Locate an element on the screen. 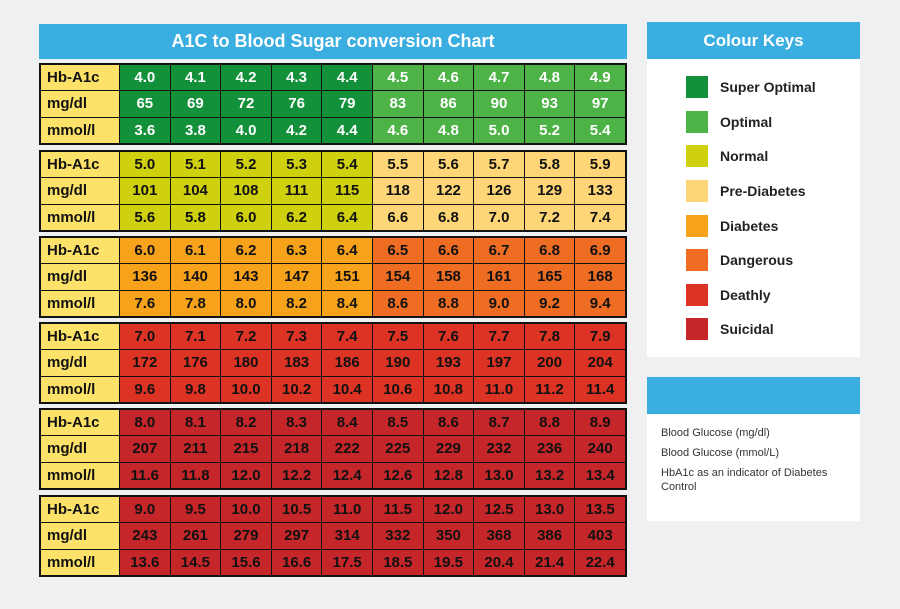 This screenshot has width=900, height=609. value-cell-mg-dl: 136 is located at coordinates (145, 277).